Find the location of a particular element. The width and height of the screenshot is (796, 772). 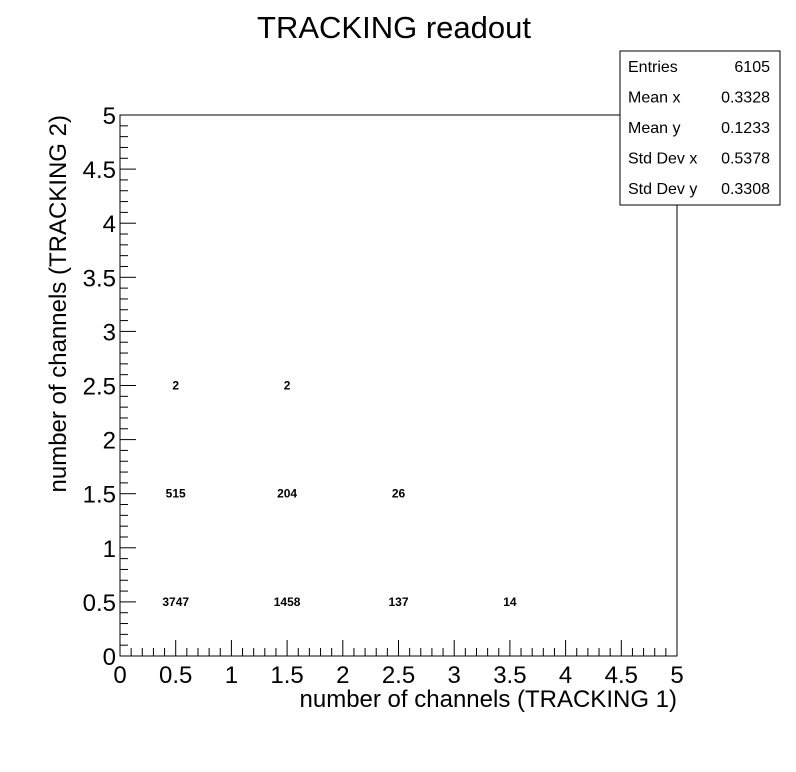

y-tick-label: 5 is located at coordinates (109, 116).